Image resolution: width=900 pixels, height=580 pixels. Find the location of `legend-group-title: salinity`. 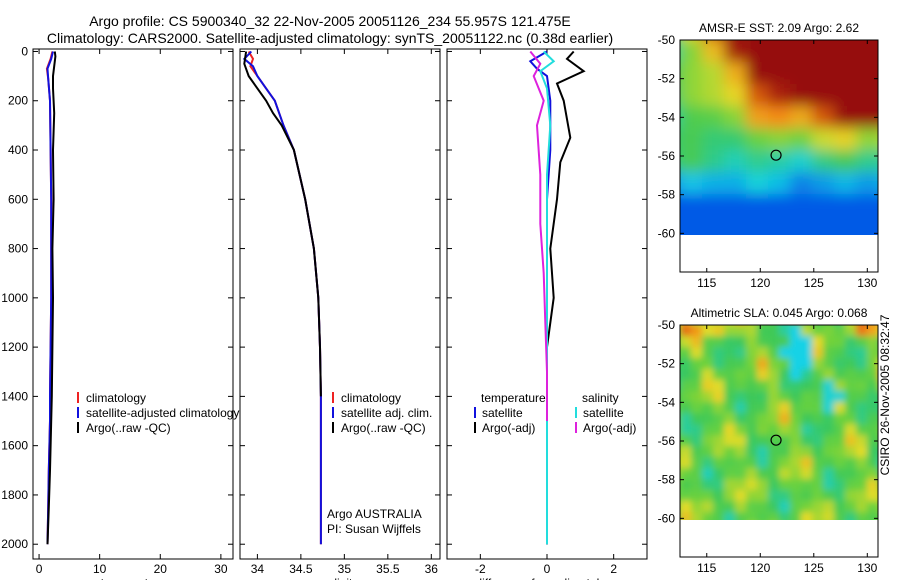

legend-group-title: salinity is located at coordinates (600, 398).